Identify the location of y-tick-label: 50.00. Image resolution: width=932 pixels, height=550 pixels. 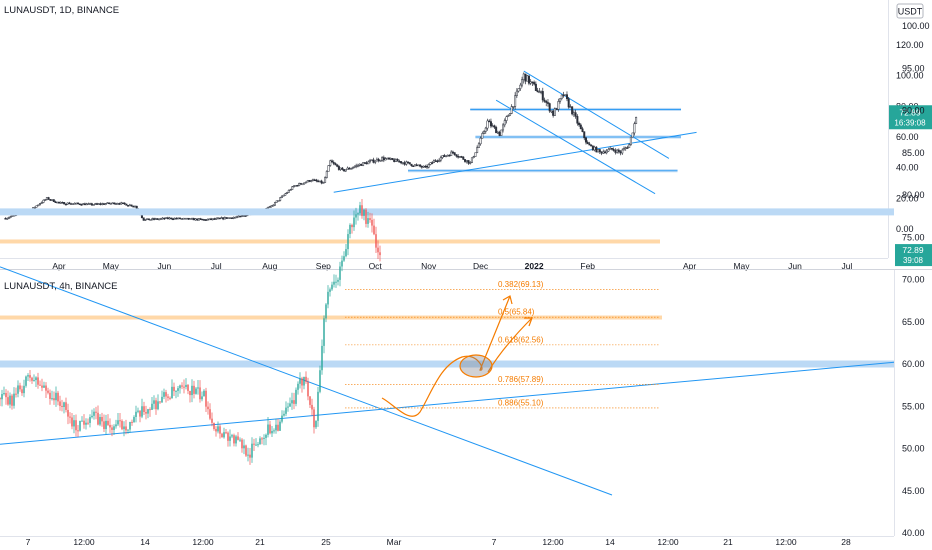
(913, 449).